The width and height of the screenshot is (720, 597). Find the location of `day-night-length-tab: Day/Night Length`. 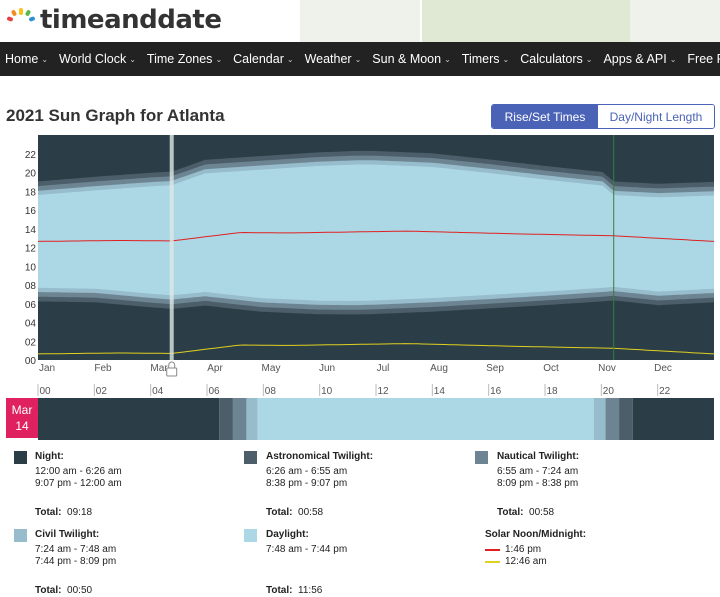

day-night-length-tab: Day/Night Length is located at coordinates (656, 116).